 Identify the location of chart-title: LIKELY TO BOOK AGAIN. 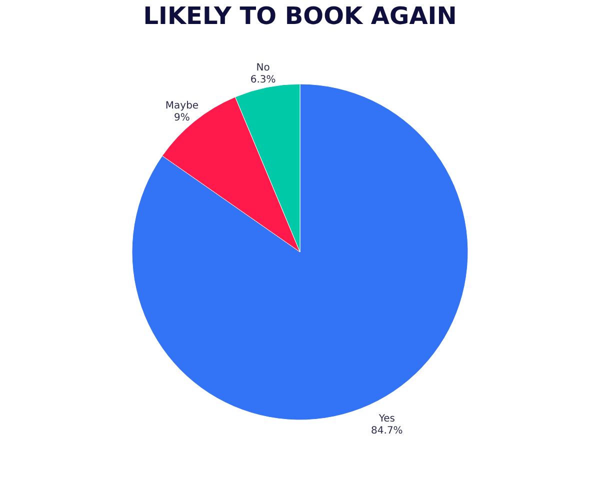
(300, 16).